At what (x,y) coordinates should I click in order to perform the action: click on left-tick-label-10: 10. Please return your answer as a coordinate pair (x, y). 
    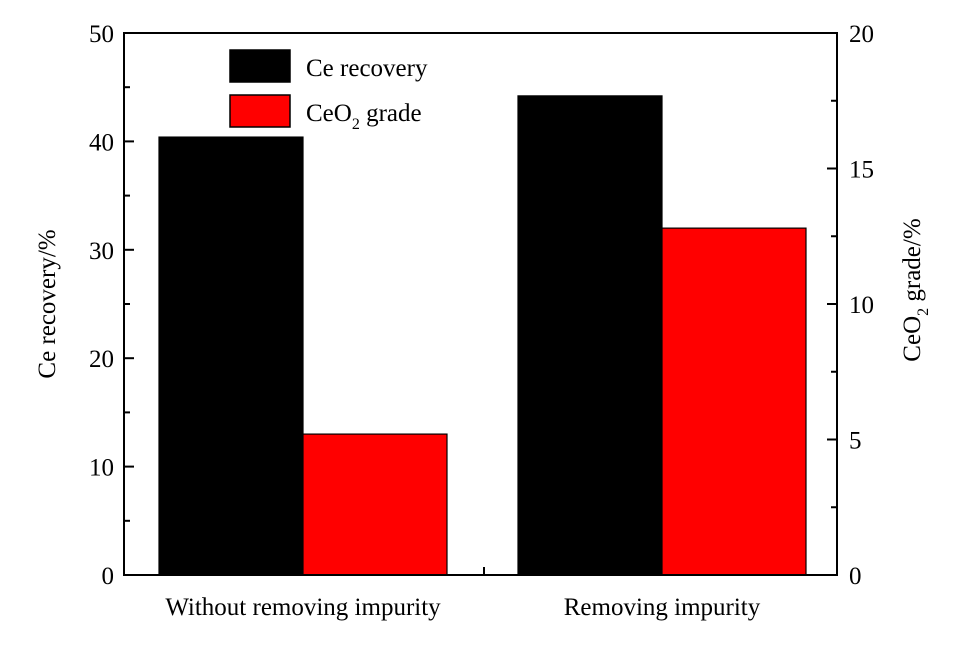
    Looking at the image, I should click on (101, 468).